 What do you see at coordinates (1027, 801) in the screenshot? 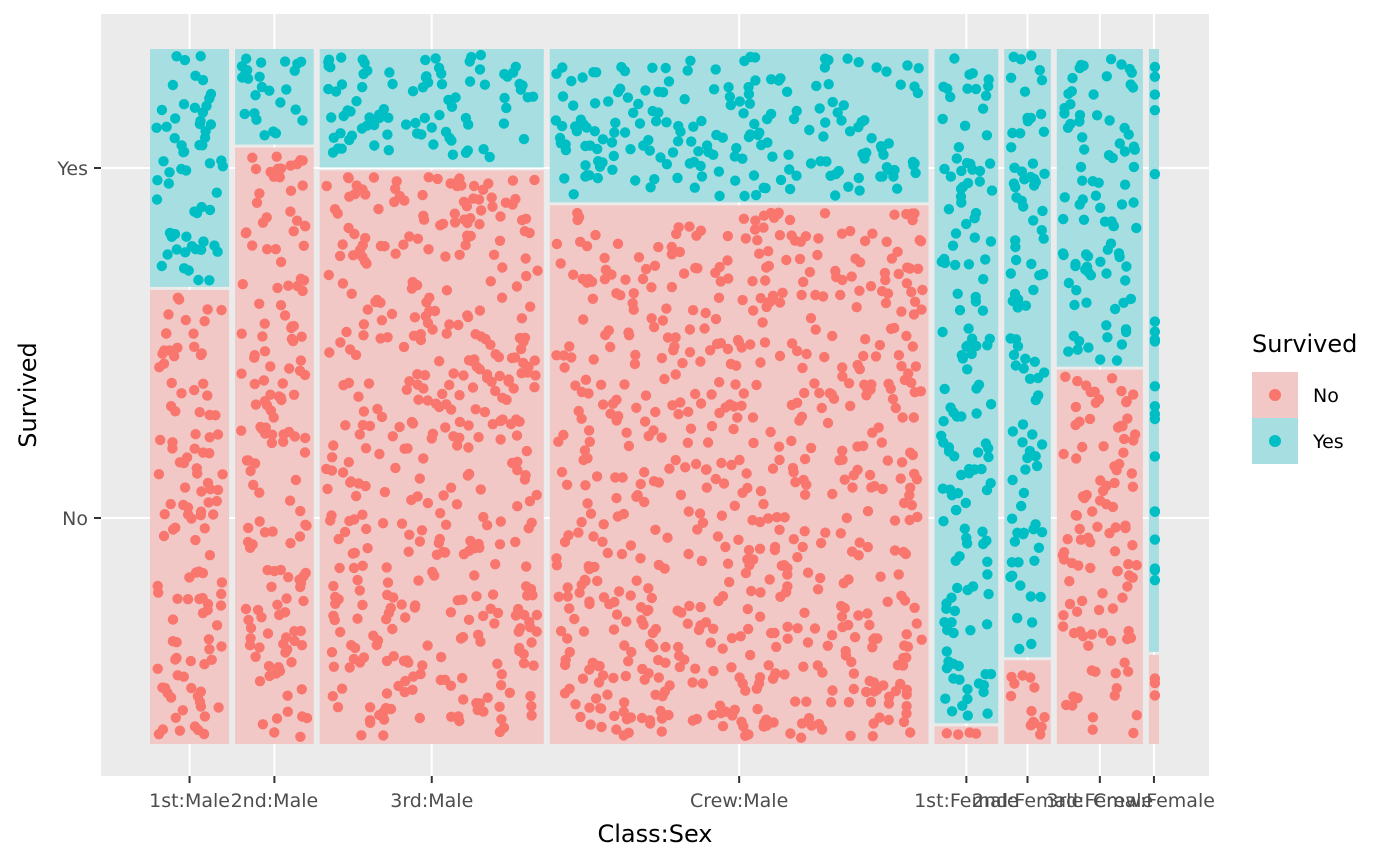
I see `x-tick-label: 2nd:Female` at bounding box center [1027, 801].